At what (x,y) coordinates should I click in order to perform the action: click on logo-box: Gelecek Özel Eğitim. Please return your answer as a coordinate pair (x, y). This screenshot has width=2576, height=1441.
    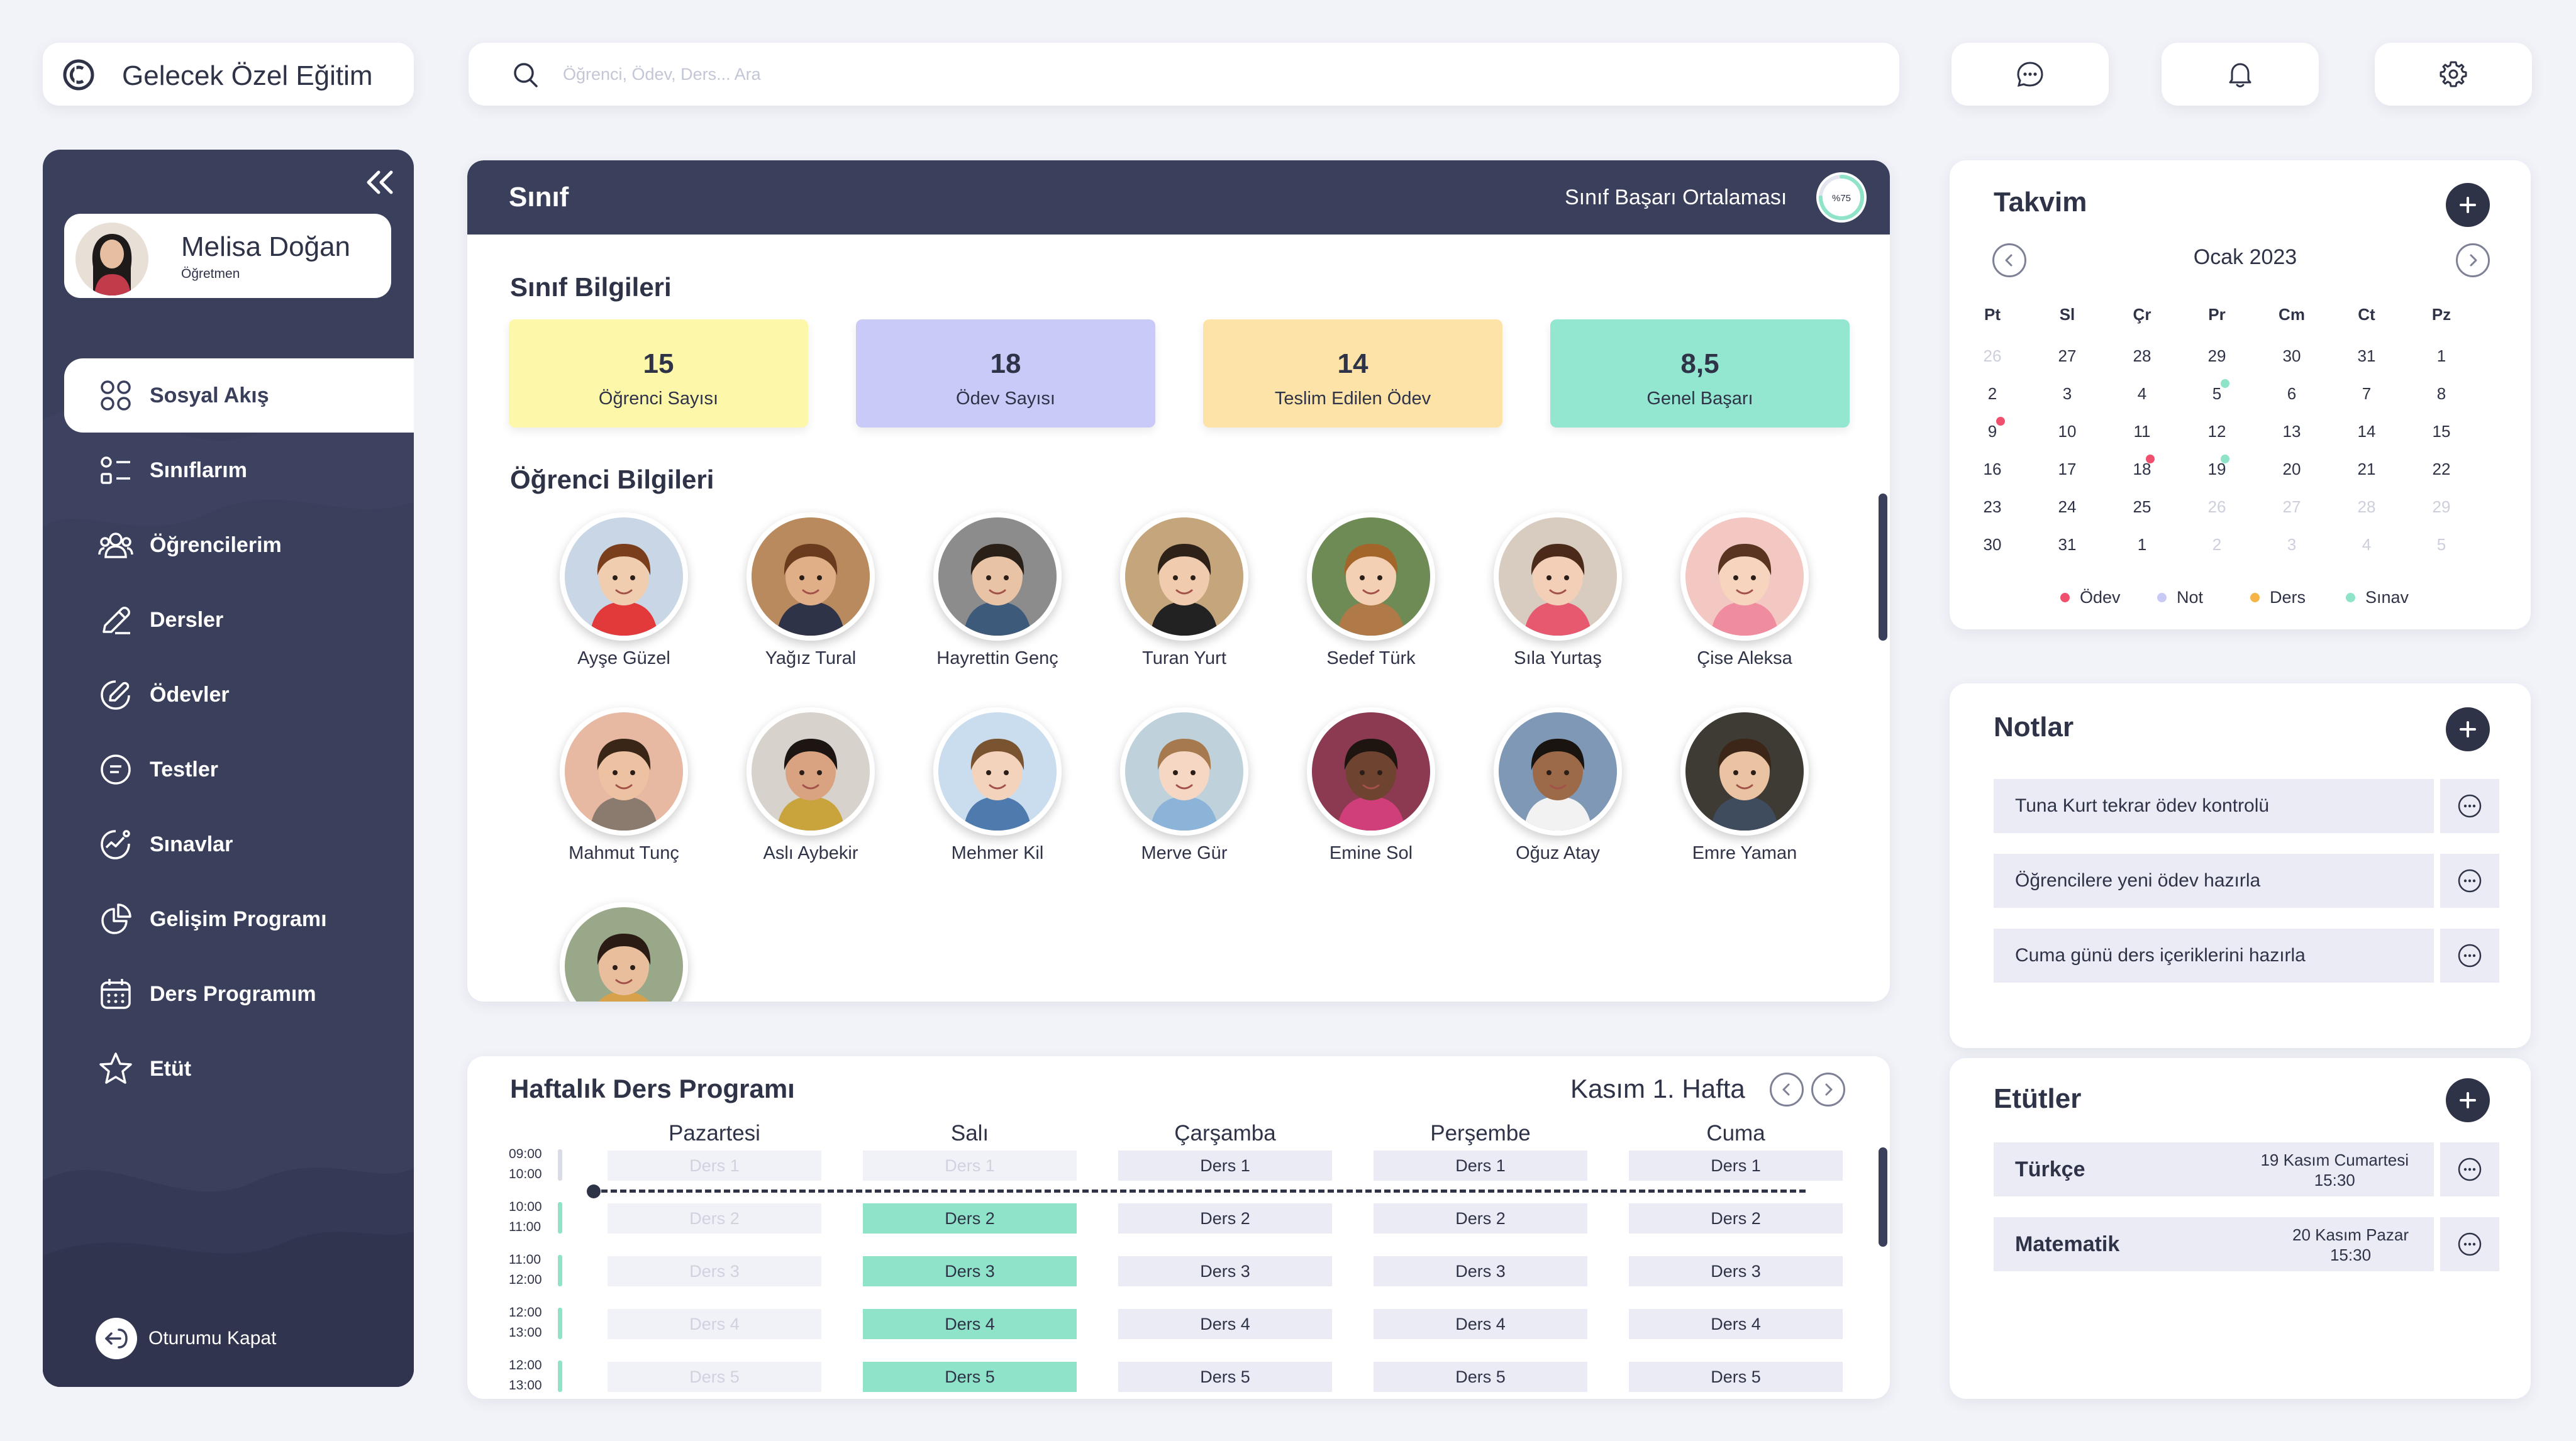
    Looking at the image, I should click on (228, 74).